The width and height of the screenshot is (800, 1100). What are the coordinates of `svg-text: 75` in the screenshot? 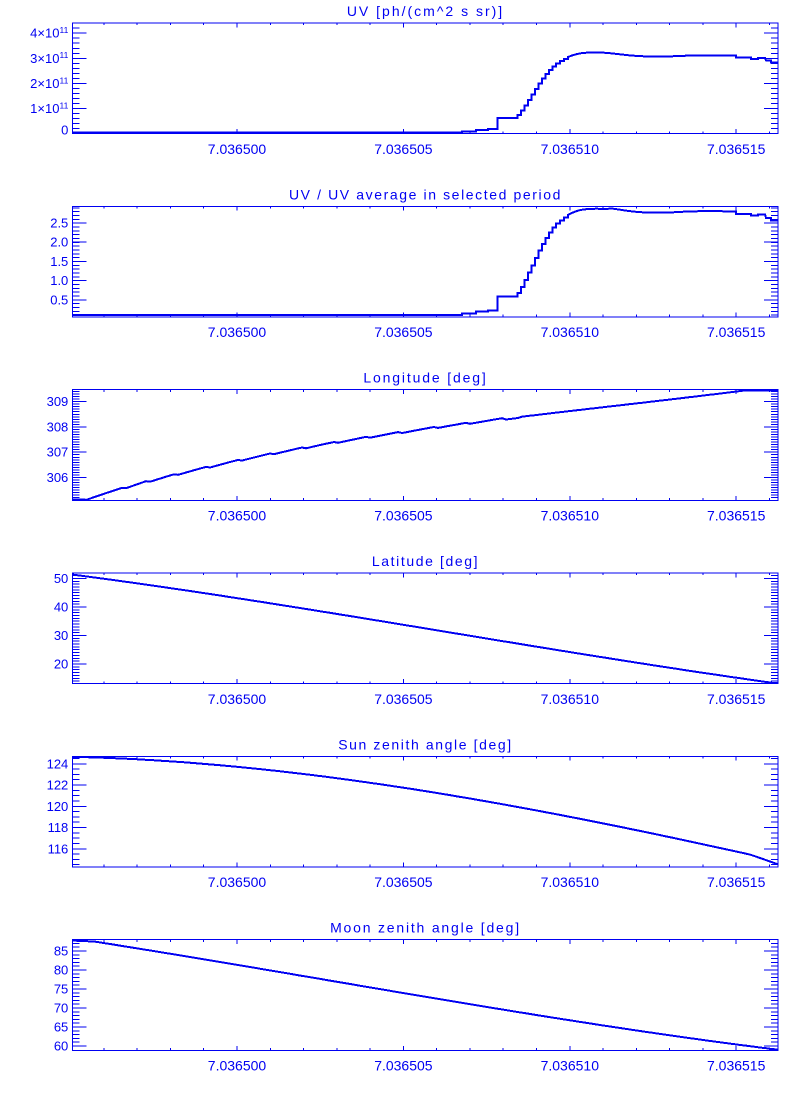 It's located at (61, 989).